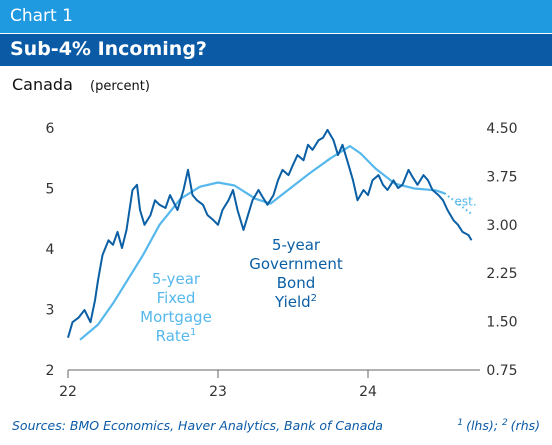 The width and height of the screenshot is (552, 445). Describe the element at coordinates (368, 392) in the screenshot. I see `x-tick-label: 24` at that location.